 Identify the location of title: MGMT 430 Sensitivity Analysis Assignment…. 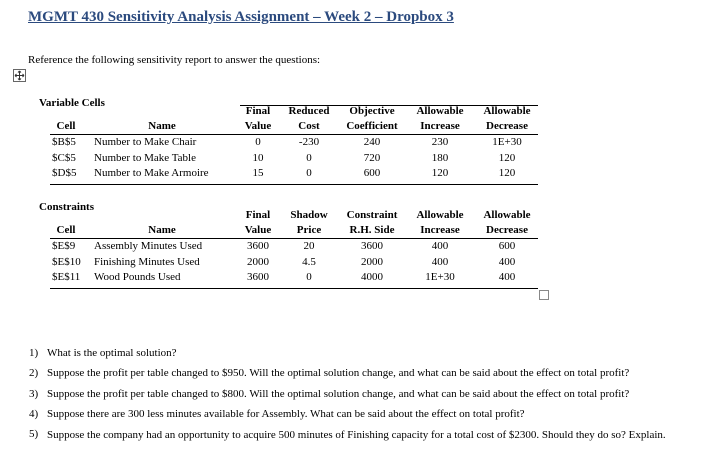
(241, 17).